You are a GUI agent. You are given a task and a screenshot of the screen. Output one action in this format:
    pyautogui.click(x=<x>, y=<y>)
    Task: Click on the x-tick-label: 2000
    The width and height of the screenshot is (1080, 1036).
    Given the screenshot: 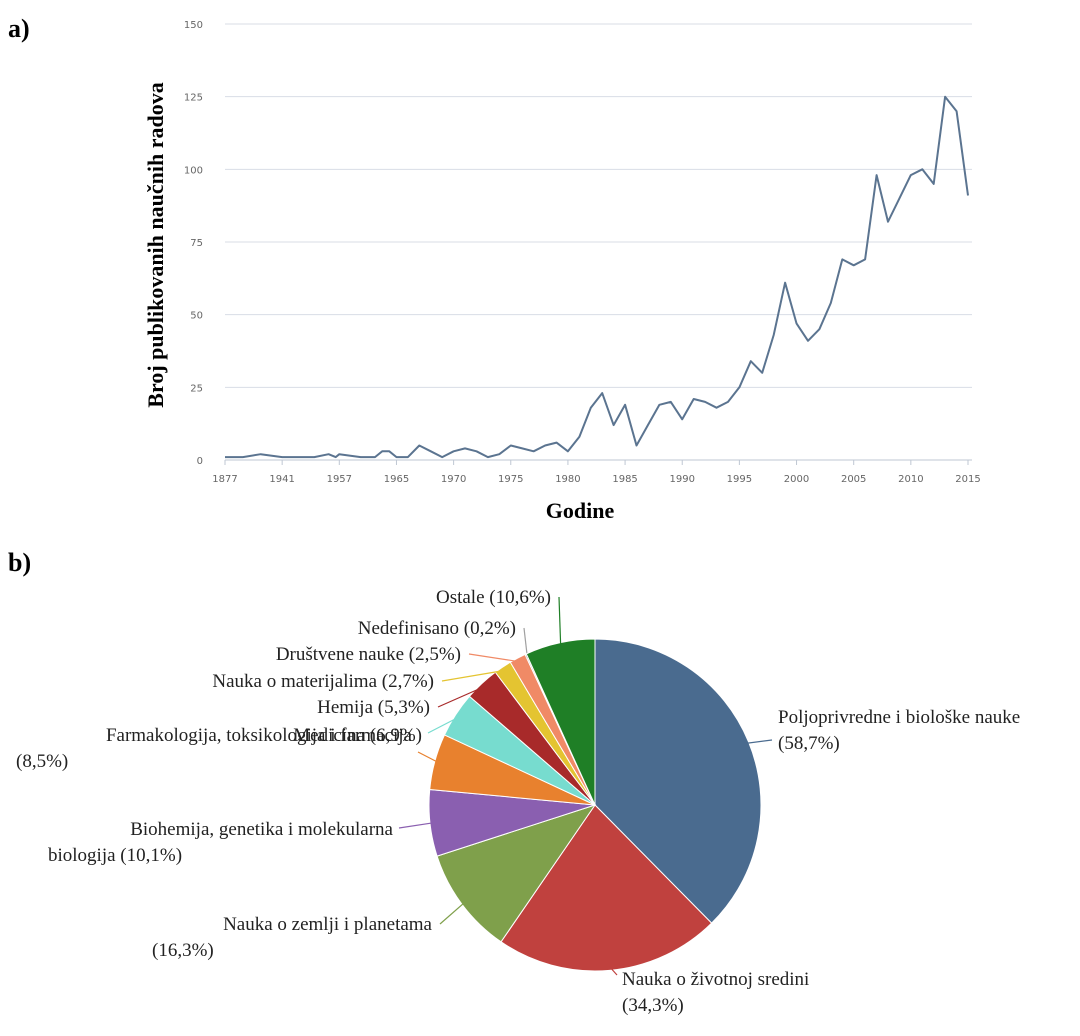 What is the action you would take?
    pyautogui.click(x=796, y=479)
    